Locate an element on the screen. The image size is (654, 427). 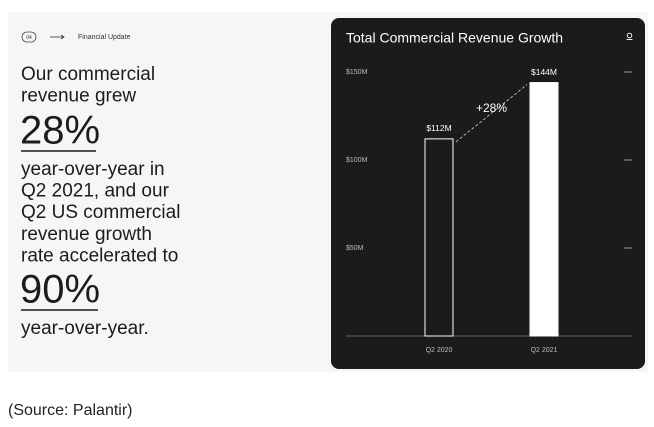
body-line: revenue growth is located at coordinates (86, 234).